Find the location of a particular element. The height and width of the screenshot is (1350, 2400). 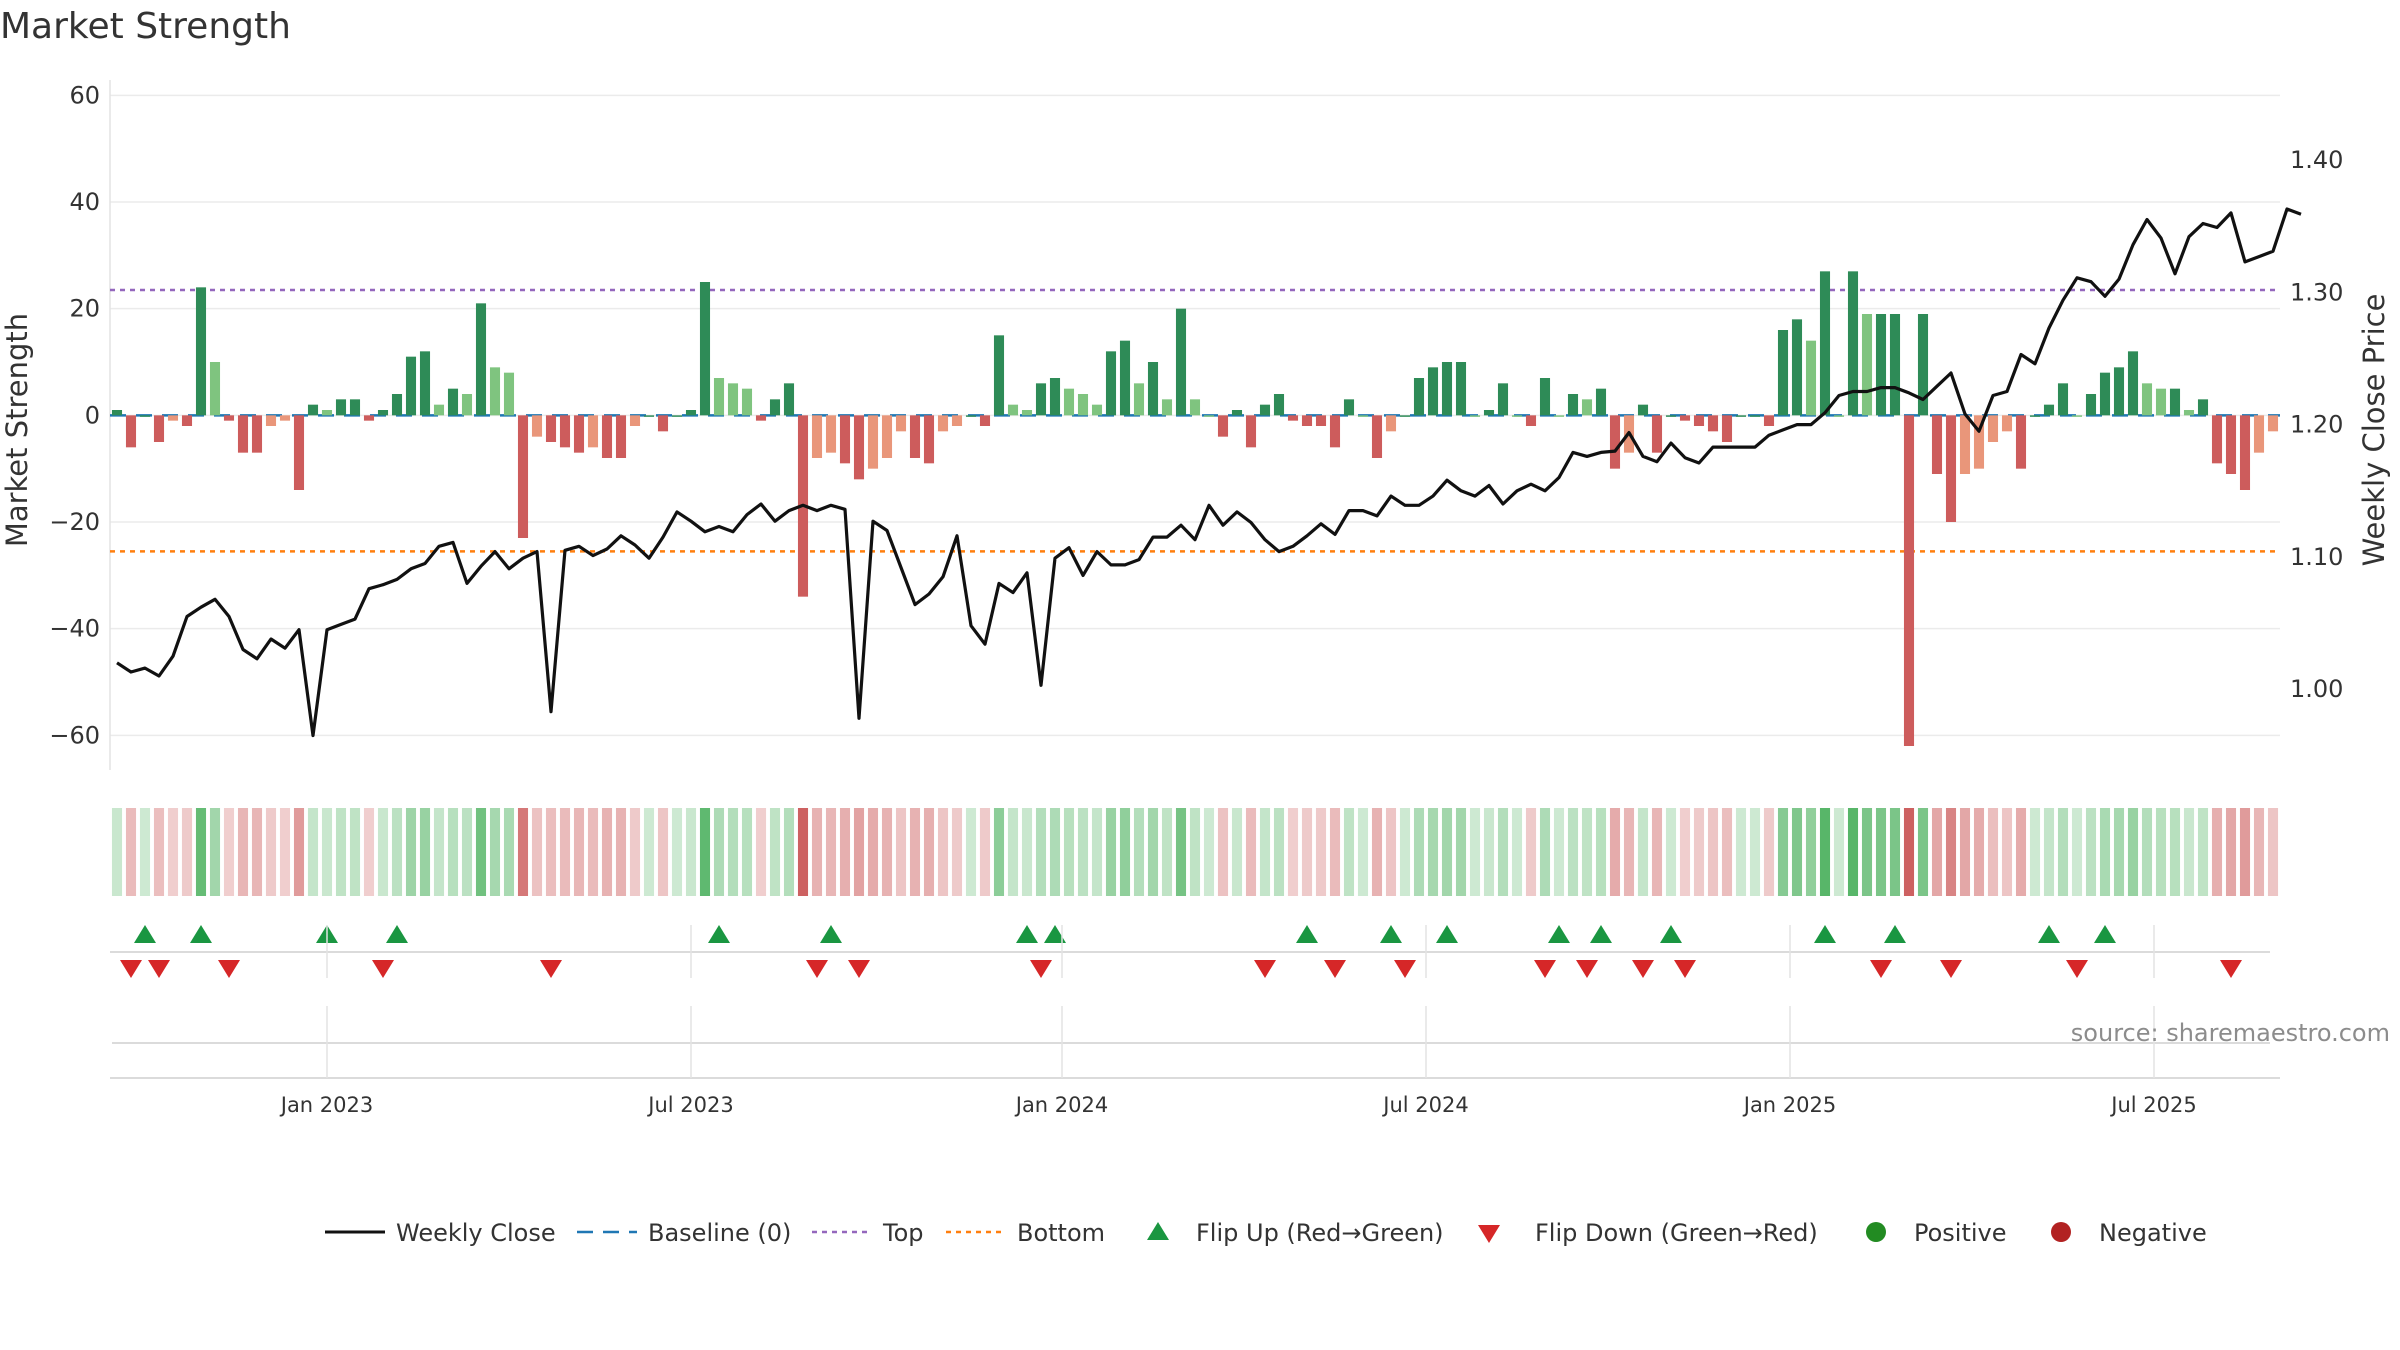

chart-title: Market Strength is located at coordinates (145, 26).